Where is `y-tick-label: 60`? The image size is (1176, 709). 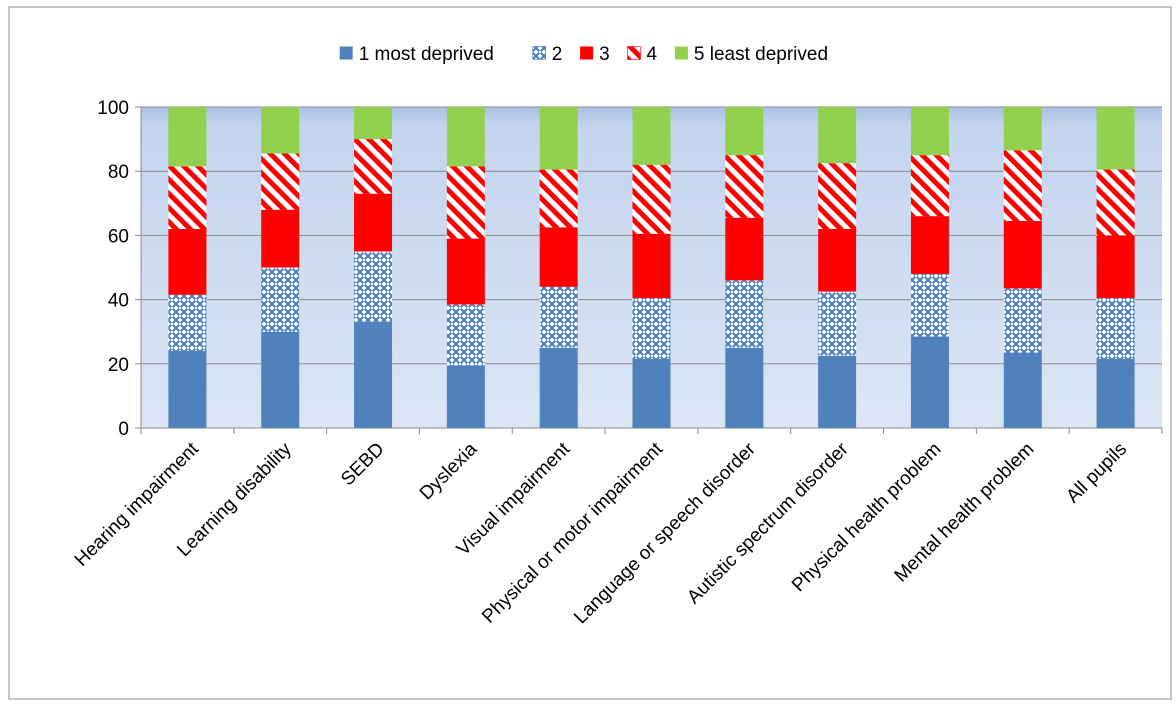
y-tick-label: 60 is located at coordinates (118, 236).